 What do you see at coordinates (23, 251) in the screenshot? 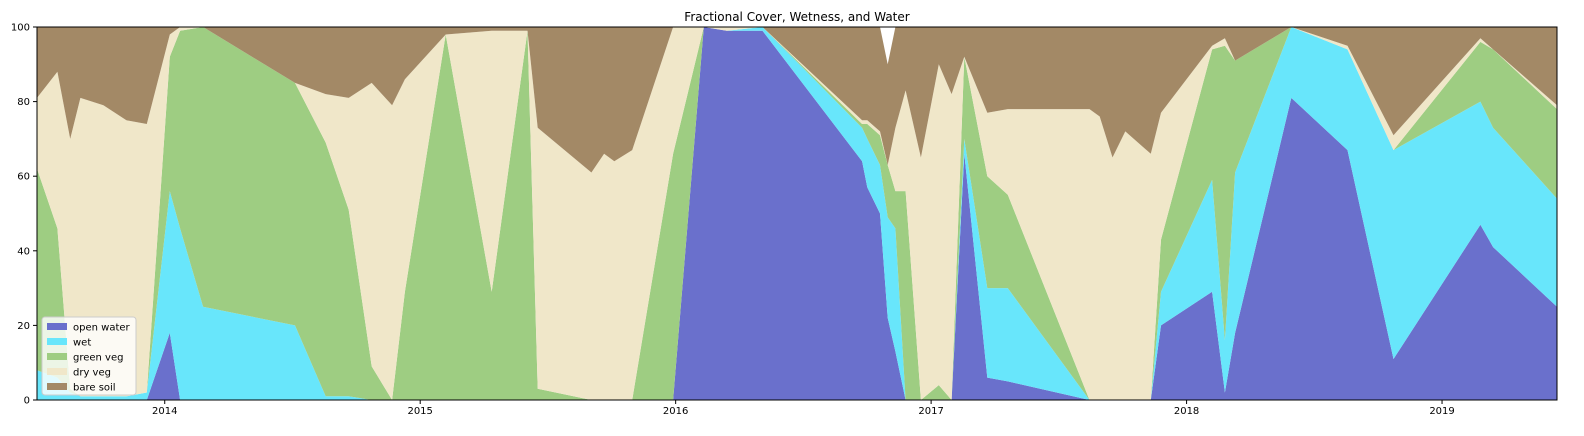
I see `y-tick-label: 40` at bounding box center [23, 251].